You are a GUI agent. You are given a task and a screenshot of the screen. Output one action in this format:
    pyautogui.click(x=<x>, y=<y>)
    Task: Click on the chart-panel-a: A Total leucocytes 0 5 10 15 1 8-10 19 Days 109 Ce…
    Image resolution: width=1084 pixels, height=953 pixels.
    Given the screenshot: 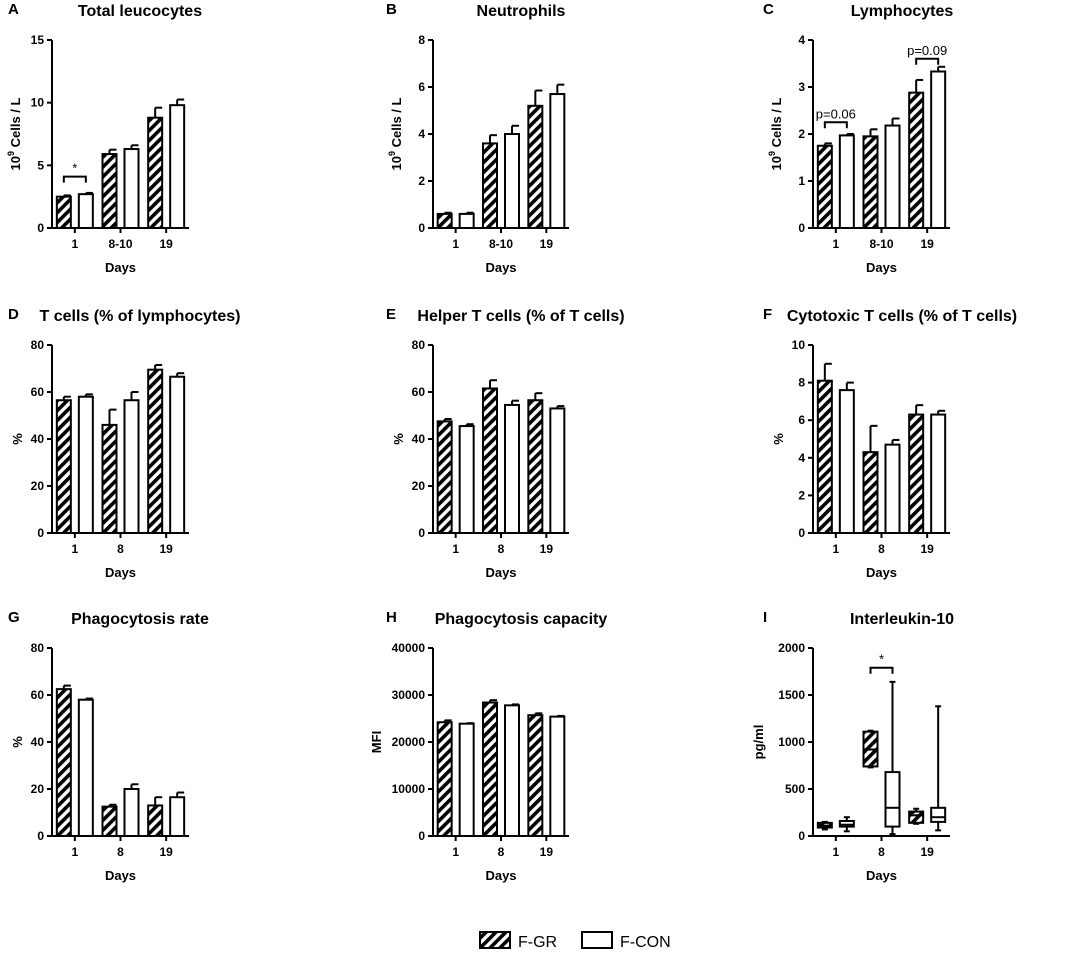 What is the action you would take?
    pyautogui.click(x=104, y=138)
    